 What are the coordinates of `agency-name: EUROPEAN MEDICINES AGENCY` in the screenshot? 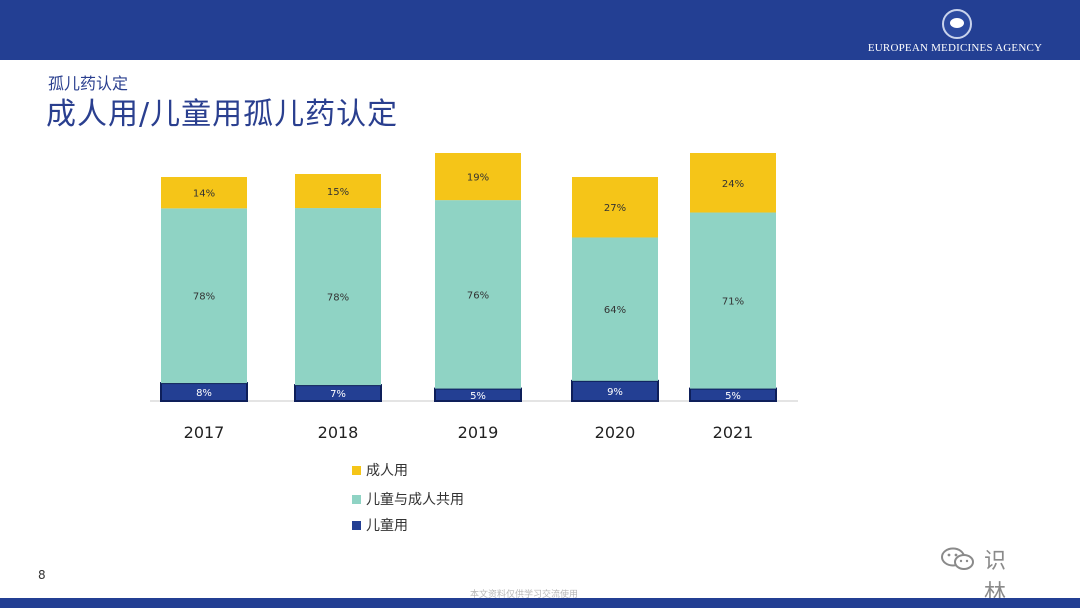 It's located at (955, 48).